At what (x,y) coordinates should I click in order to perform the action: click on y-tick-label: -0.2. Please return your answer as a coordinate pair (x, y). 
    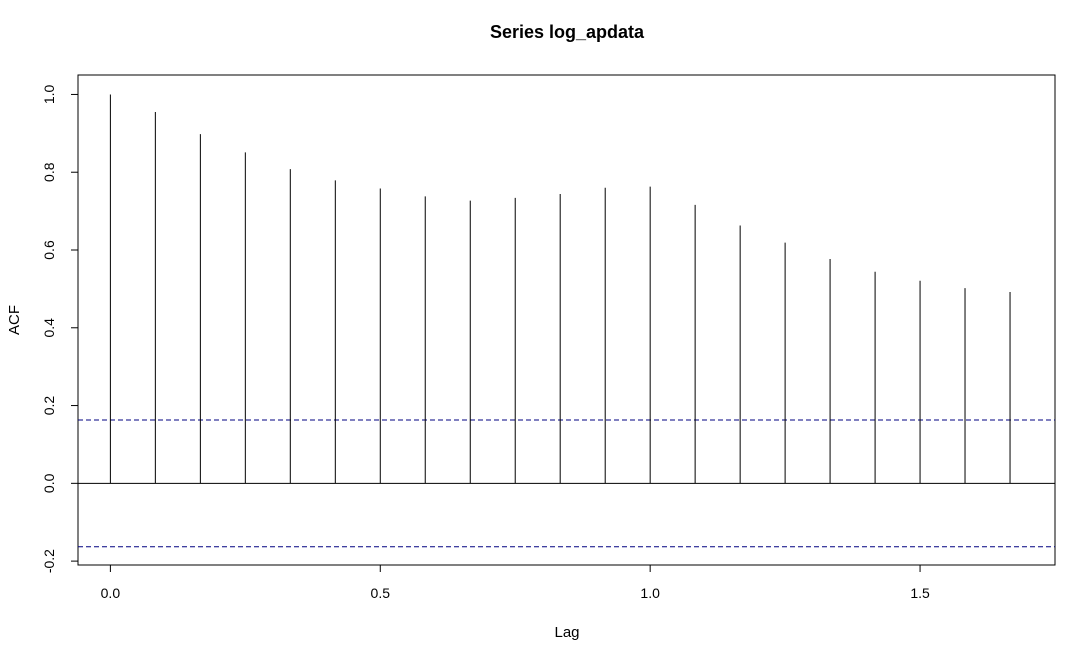
    Looking at the image, I should click on (49, 561).